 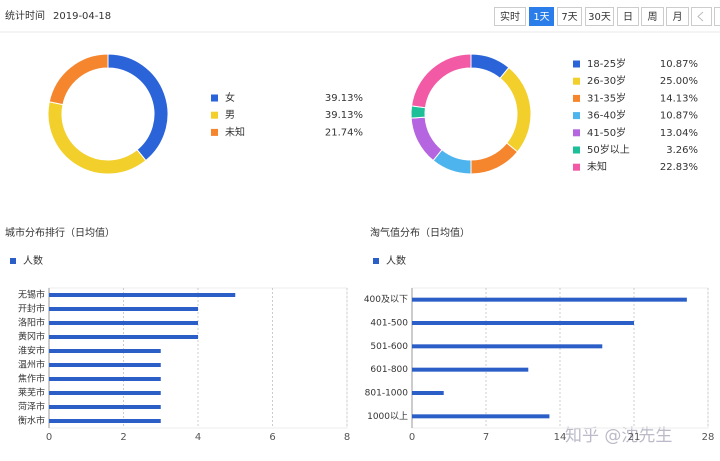 I want to click on y-tick-label: 焦作市, so click(x=31, y=379).